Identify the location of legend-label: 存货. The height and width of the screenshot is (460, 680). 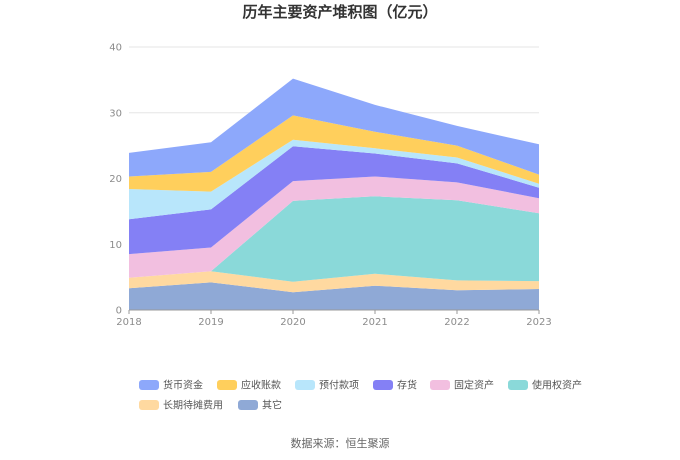
(407, 385).